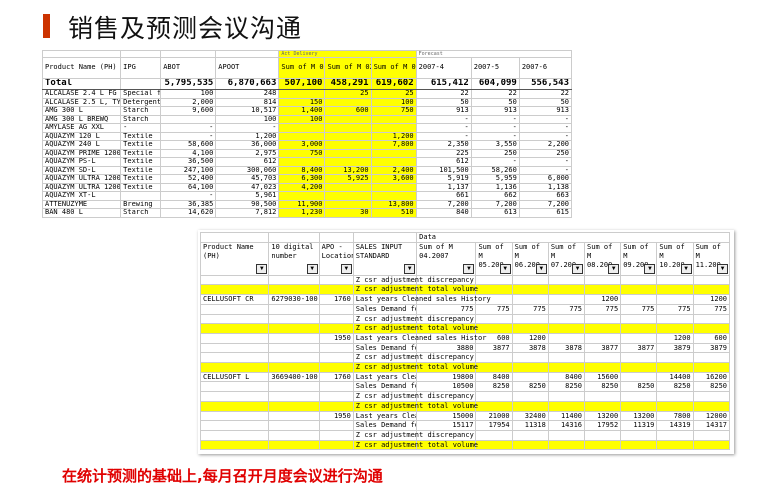  Describe the element at coordinates (81, 179) in the screenshot. I see `table-cell: AQUAZYM ULTRA 1200 L` at that location.